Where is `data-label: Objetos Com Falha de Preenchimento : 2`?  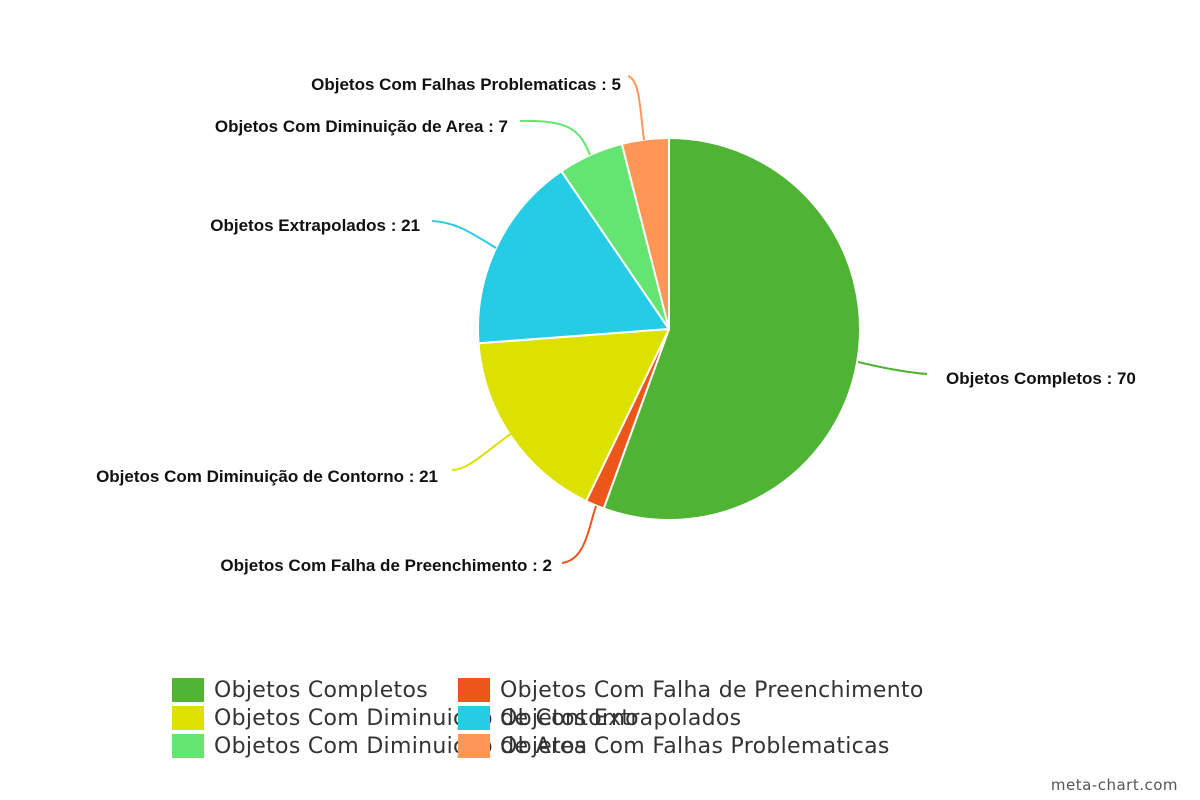 data-label: Objetos Com Falha de Preenchimento : 2 is located at coordinates (386, 565).